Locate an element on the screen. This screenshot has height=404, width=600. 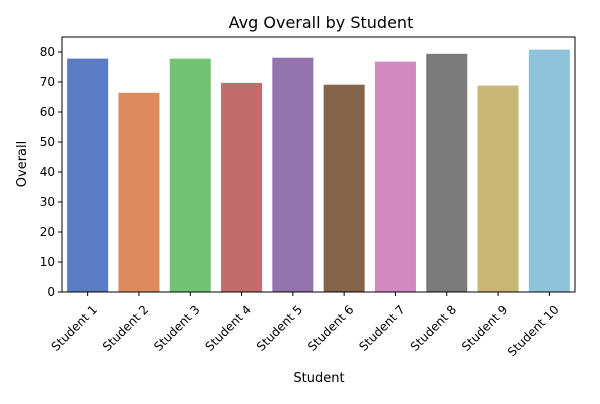
y-tick-label: 20 is located at coordinates (47, 232).